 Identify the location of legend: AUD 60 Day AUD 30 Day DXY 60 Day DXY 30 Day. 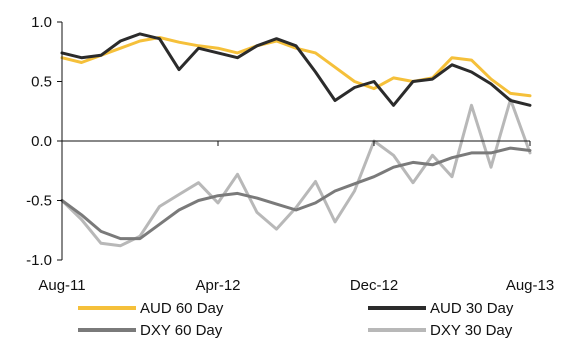
(296, 319).